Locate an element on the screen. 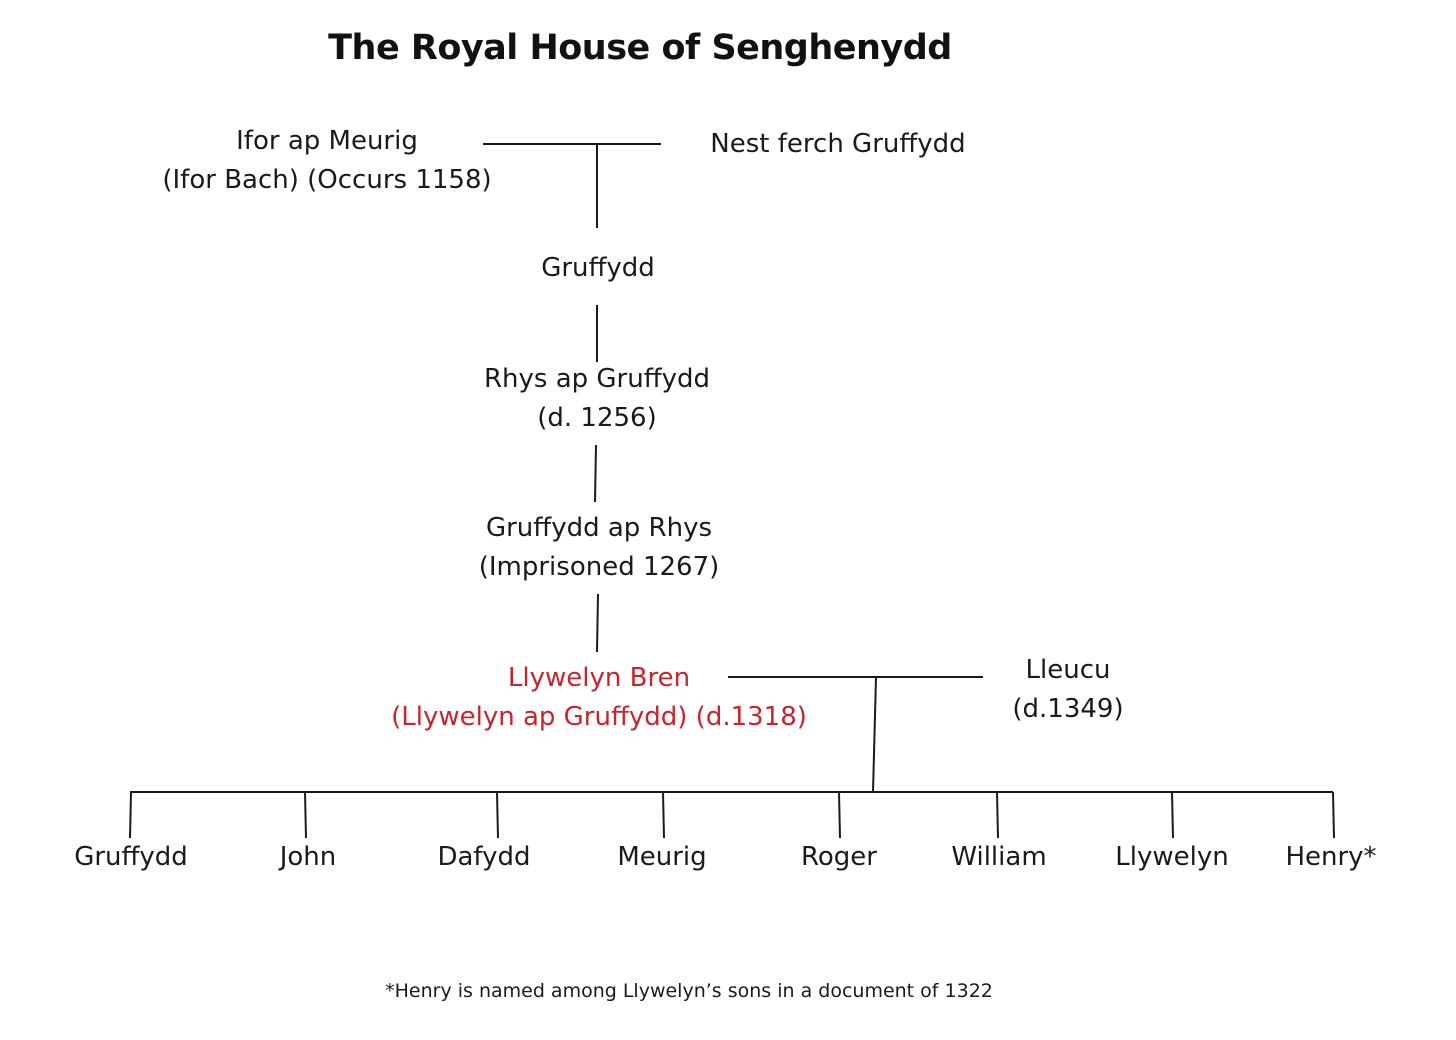  person-name: Gruffydd is located at coordinates (598, 268).